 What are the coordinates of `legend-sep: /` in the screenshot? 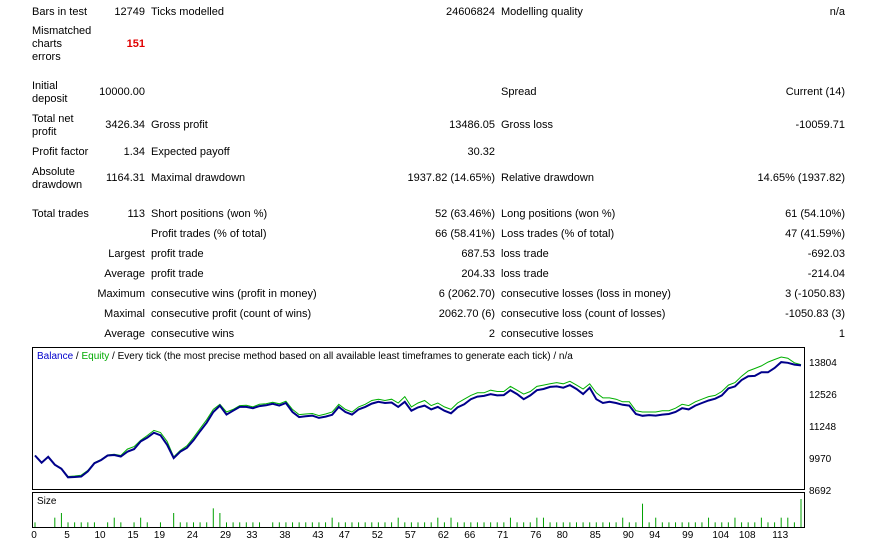 It's located at (77, 356).